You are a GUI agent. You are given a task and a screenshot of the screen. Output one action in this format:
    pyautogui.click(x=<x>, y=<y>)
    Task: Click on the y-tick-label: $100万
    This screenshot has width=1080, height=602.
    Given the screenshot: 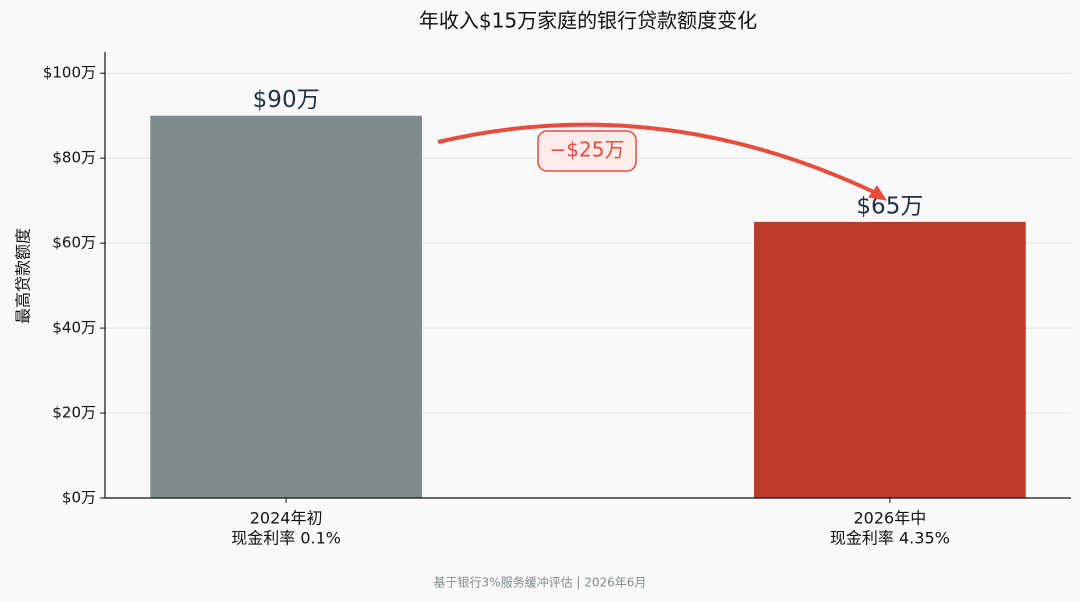 What is the action you would take?
    pyautogui.click(x=69, y=73)
    